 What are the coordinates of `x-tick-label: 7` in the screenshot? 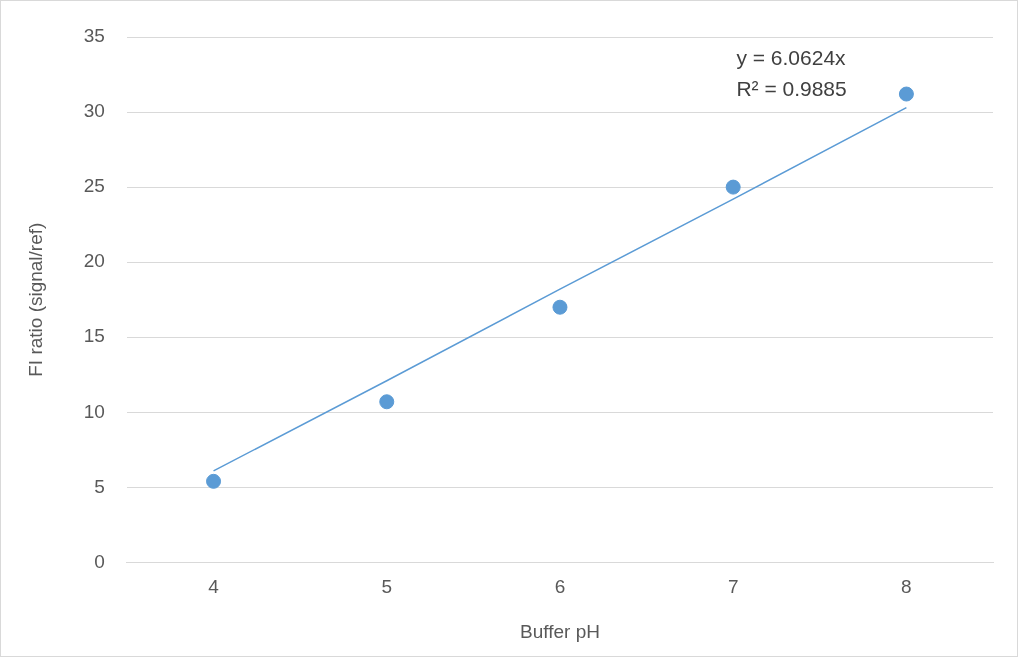 It's located at (733, 587).